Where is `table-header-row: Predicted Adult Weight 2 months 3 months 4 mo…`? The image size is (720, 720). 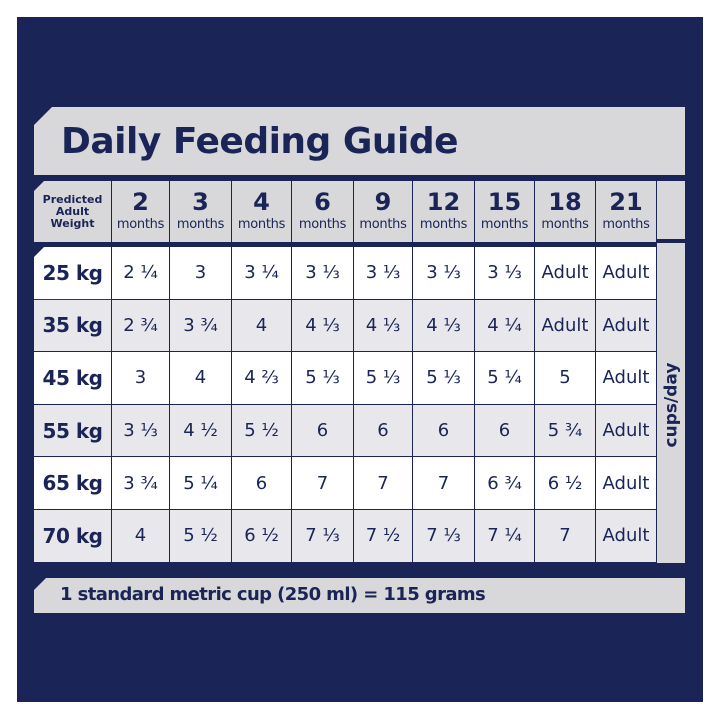
table-header-row: Predicted Adult Weight 2 months 3 months 4 mo… is located at coordinates (359, 212).